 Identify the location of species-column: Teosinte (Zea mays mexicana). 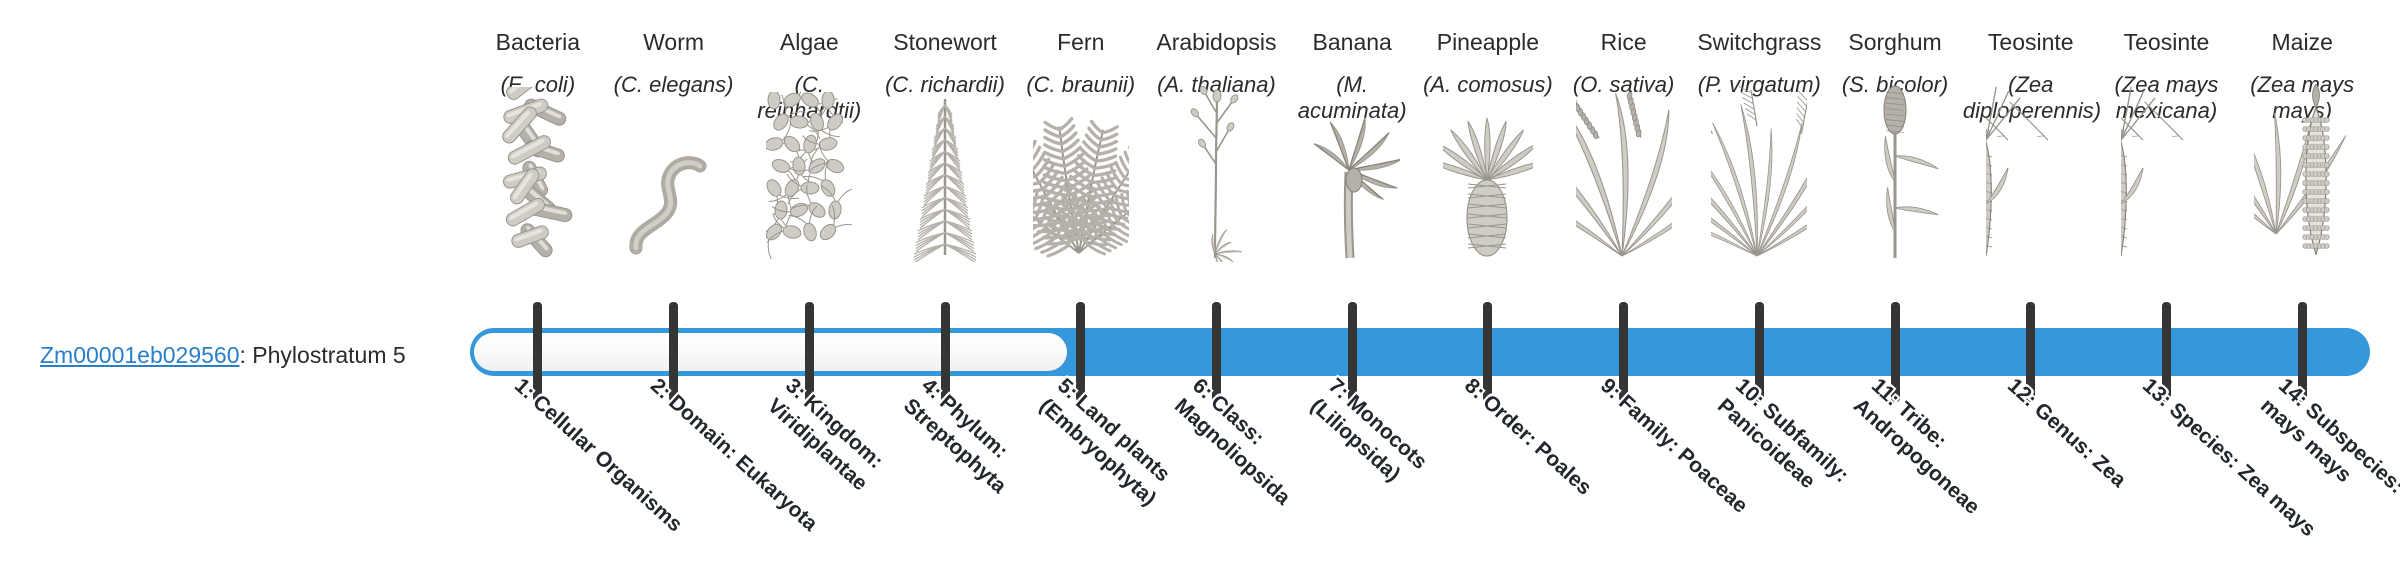
(2167, 170).